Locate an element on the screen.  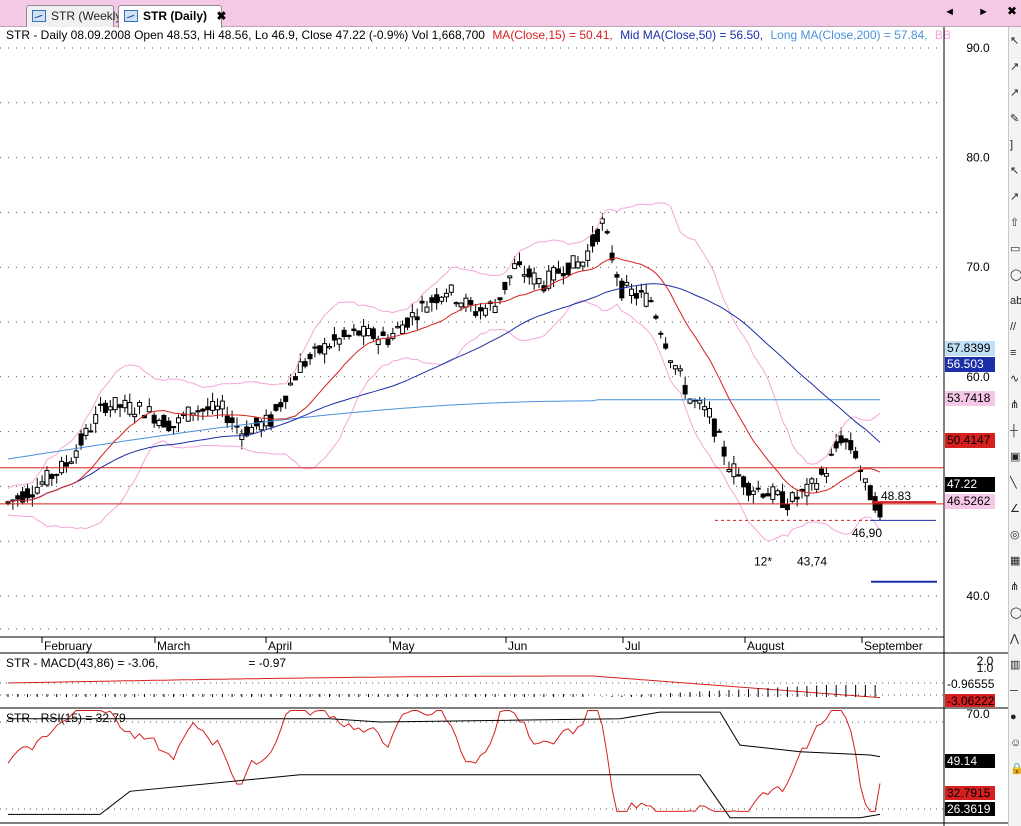
text-icon: ab is located at coordinates (1015, 301).